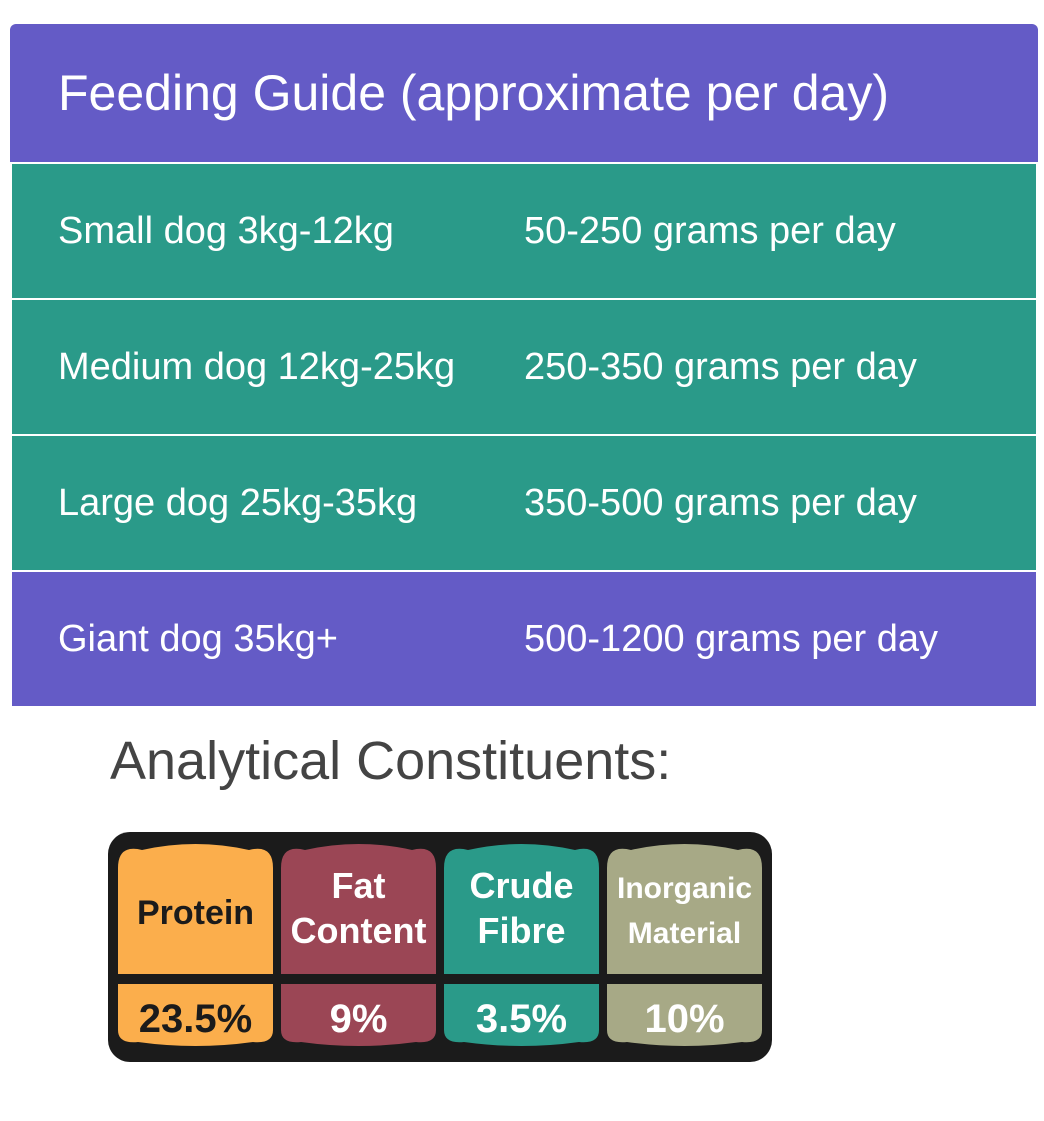  I want to click on crude-fibre-value-panel, so click(521, 1015).